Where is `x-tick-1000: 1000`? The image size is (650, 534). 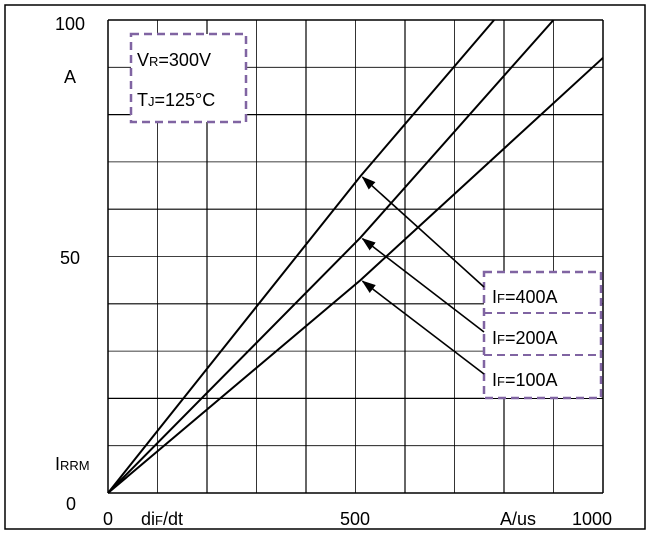
x-tick-1000: 1000 is located at coordinates (592, 519).